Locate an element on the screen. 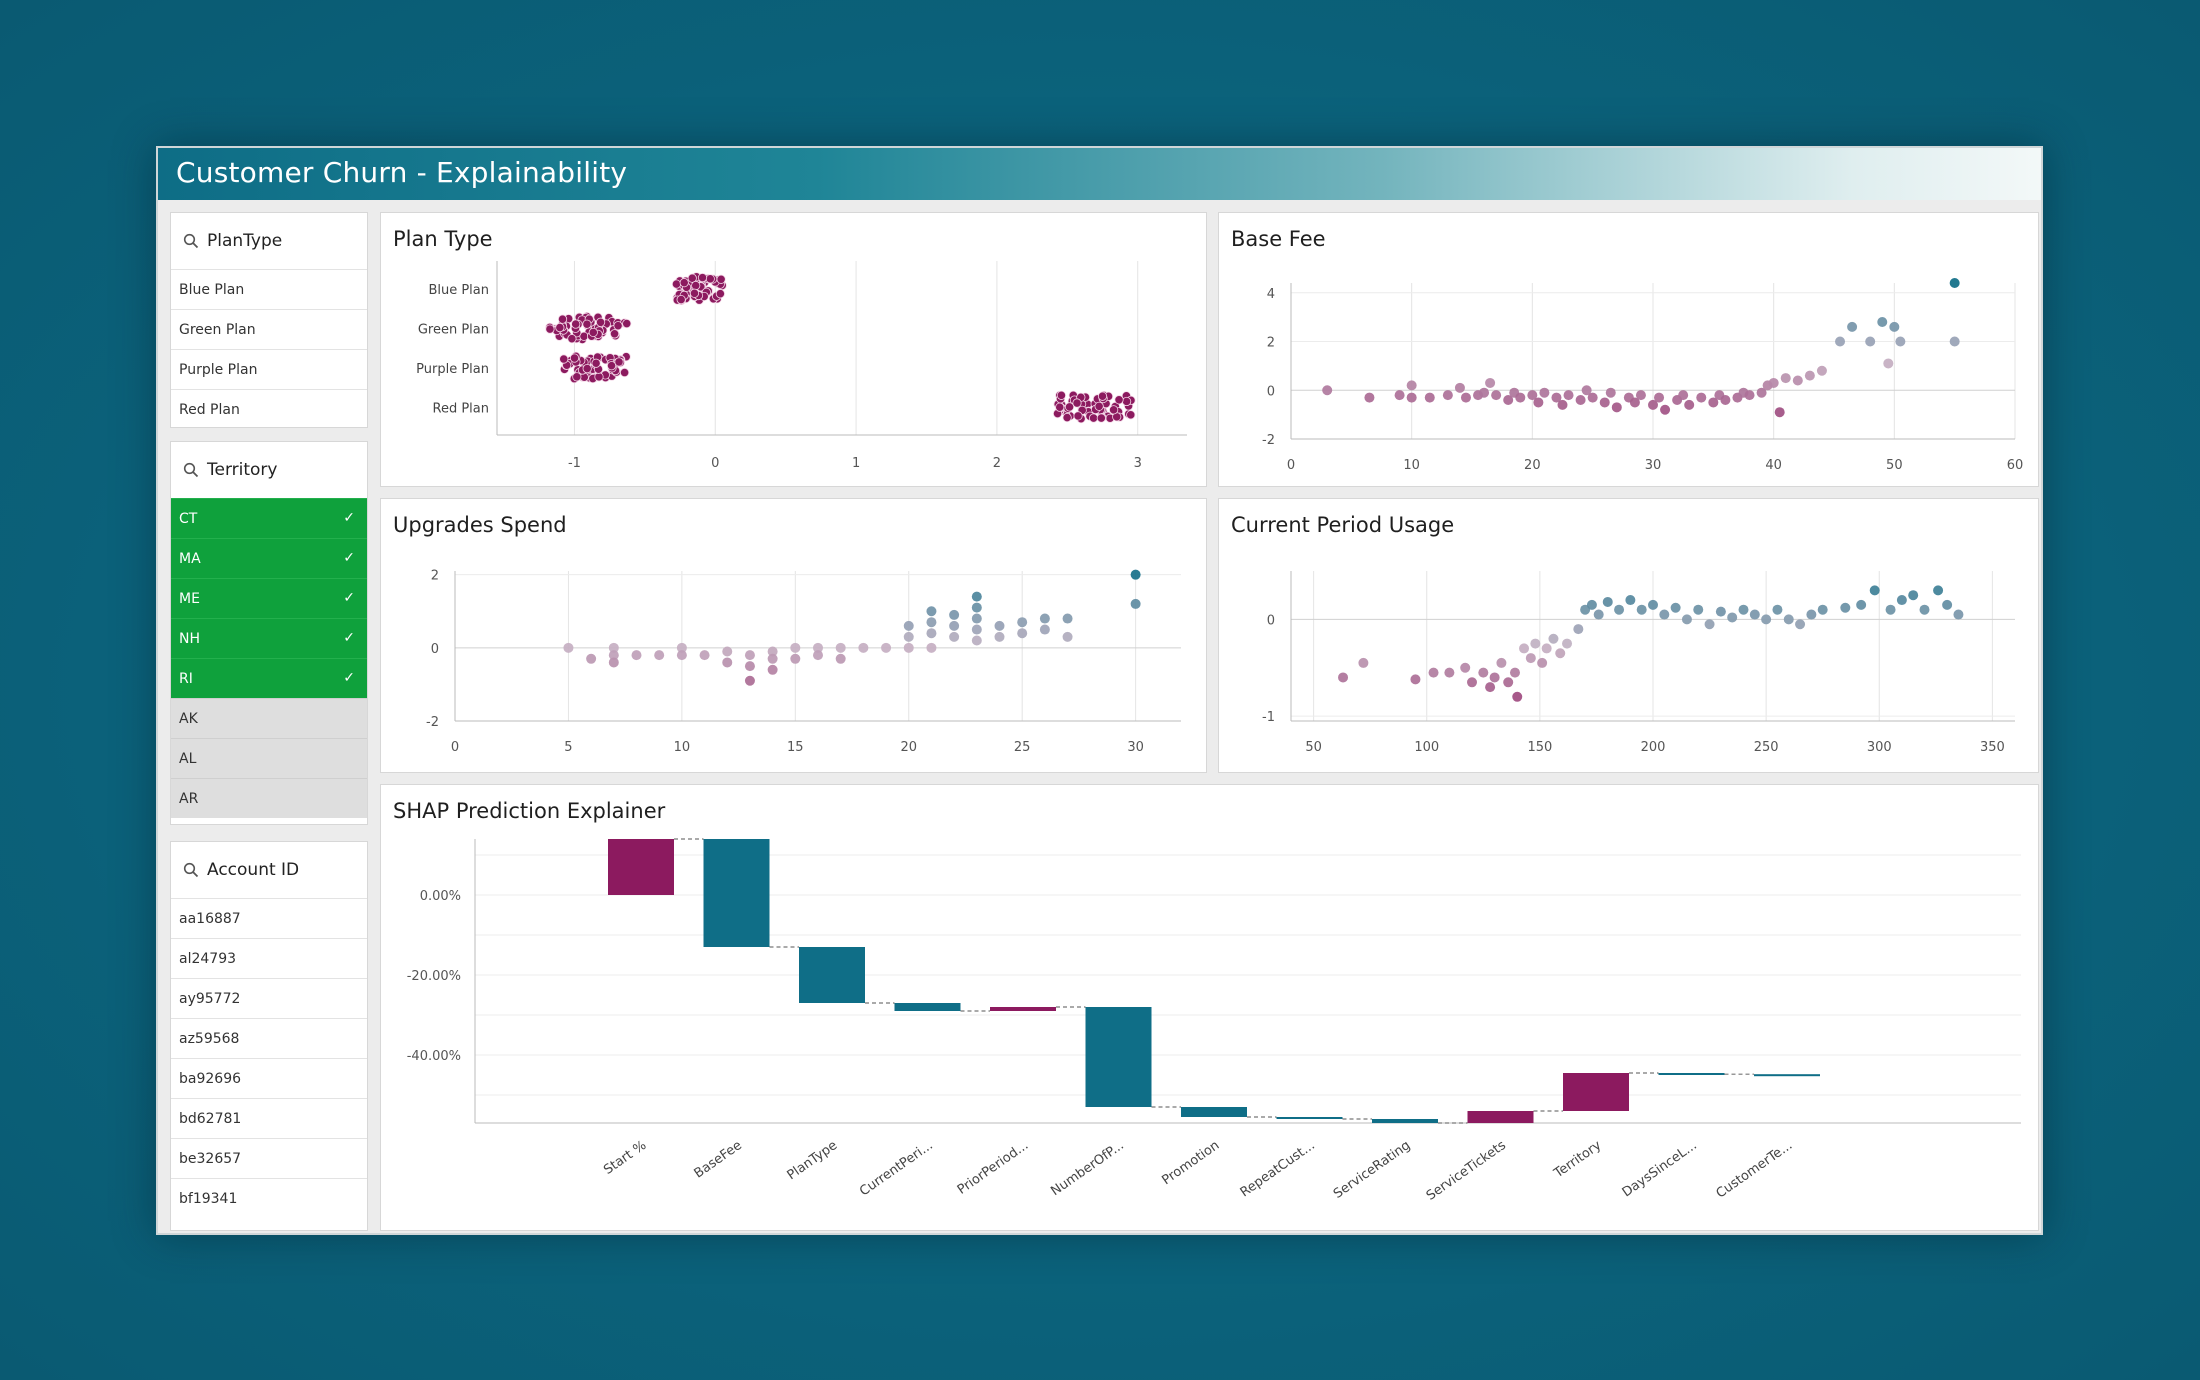 The width and height of the screenshot is (2200, 1380). app-title: Customer Churn - Explainability is located at coordinates (402, 172).